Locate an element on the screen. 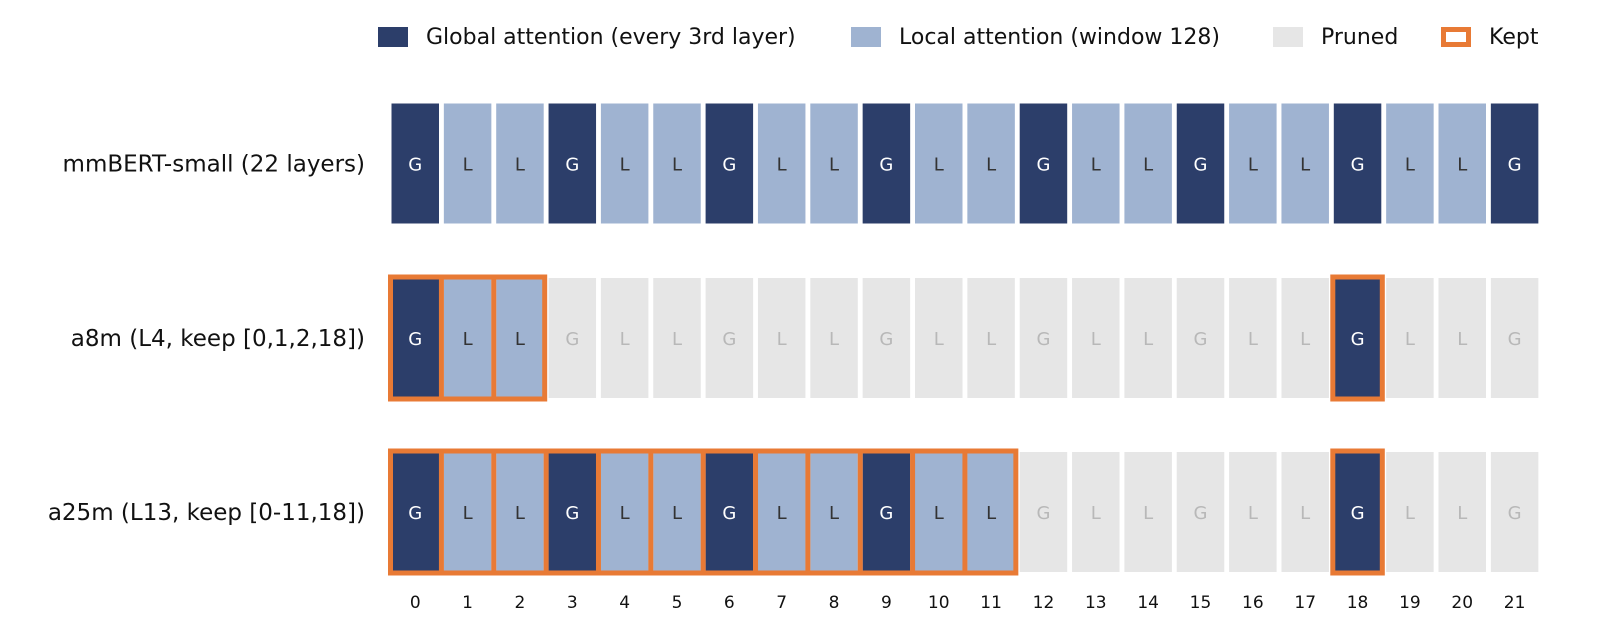 The image size is (1600, 644). layer-index-label: 2 is located at coordinates (520, 603).